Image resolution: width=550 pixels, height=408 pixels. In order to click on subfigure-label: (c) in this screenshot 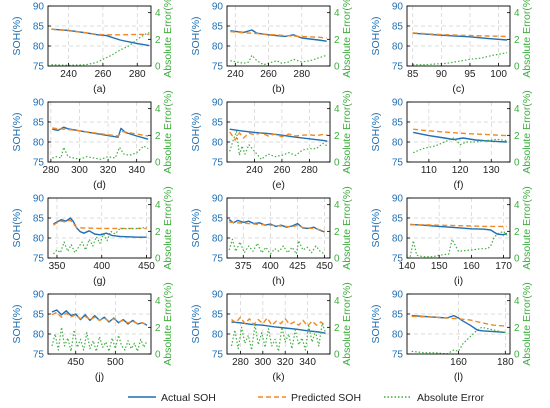, I will do `click(458, 89)`.